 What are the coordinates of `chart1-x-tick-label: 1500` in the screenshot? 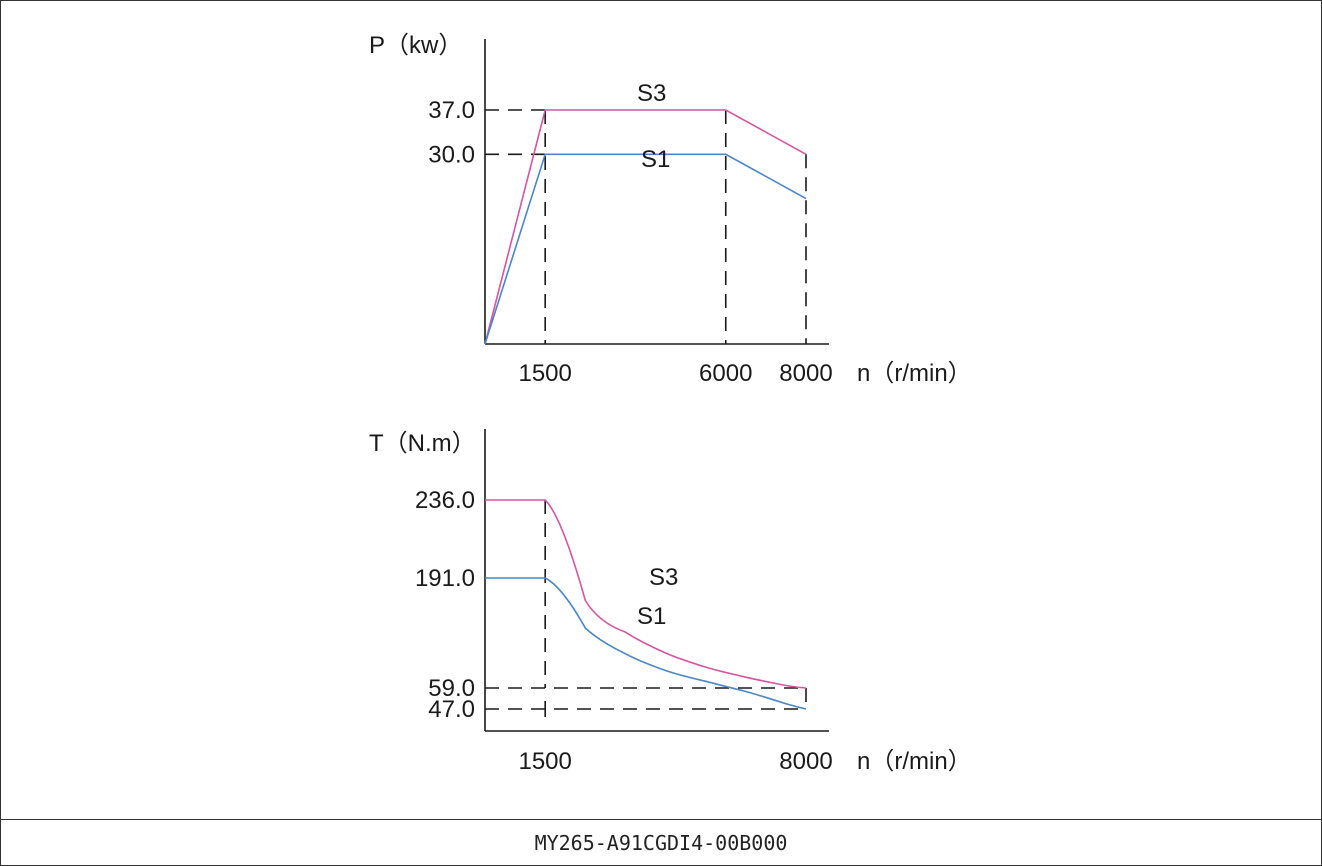 It's located at (544, 373).